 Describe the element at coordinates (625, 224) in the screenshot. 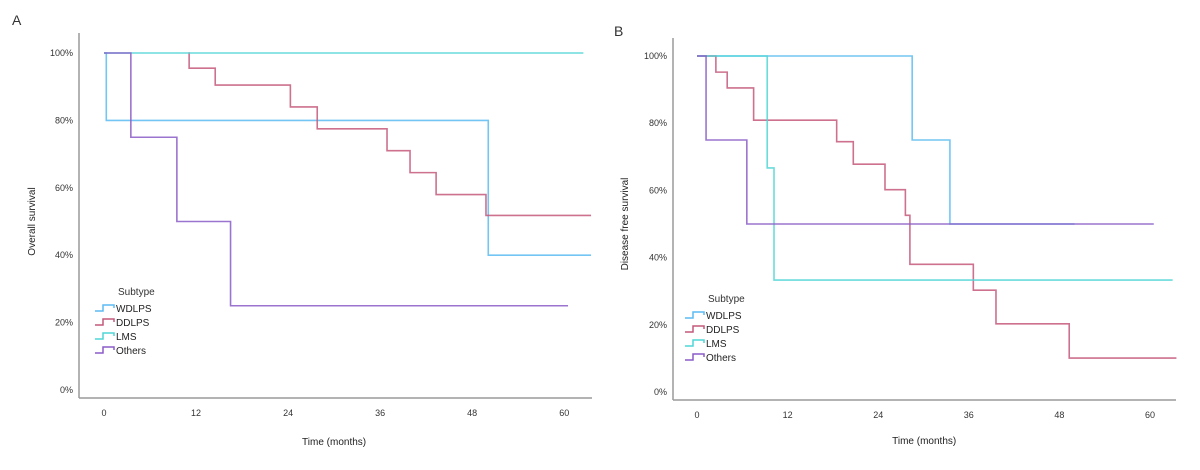

I see `y-axis-title: Disease free survival` at that location.